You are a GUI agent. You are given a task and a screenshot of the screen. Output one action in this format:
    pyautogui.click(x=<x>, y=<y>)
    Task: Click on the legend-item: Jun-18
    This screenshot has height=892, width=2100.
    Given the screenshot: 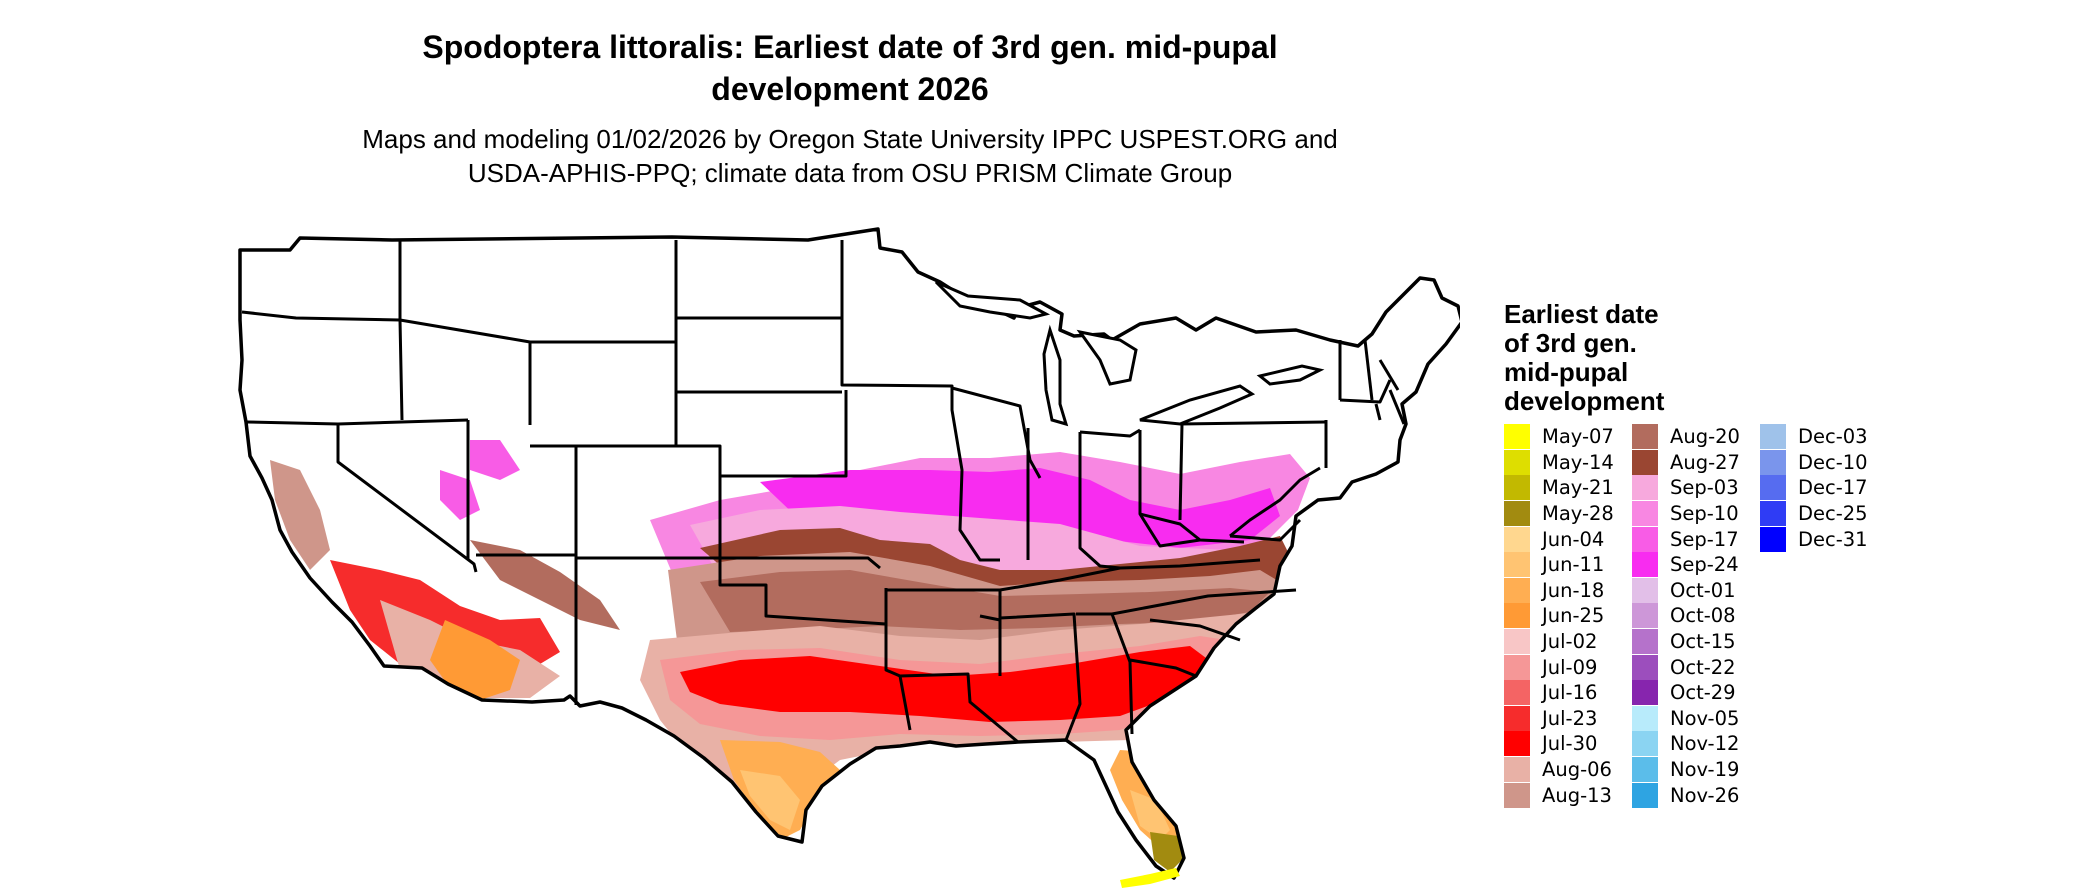 What is the action you would take?
    pyautogui.click(x=1559, y=590)
    